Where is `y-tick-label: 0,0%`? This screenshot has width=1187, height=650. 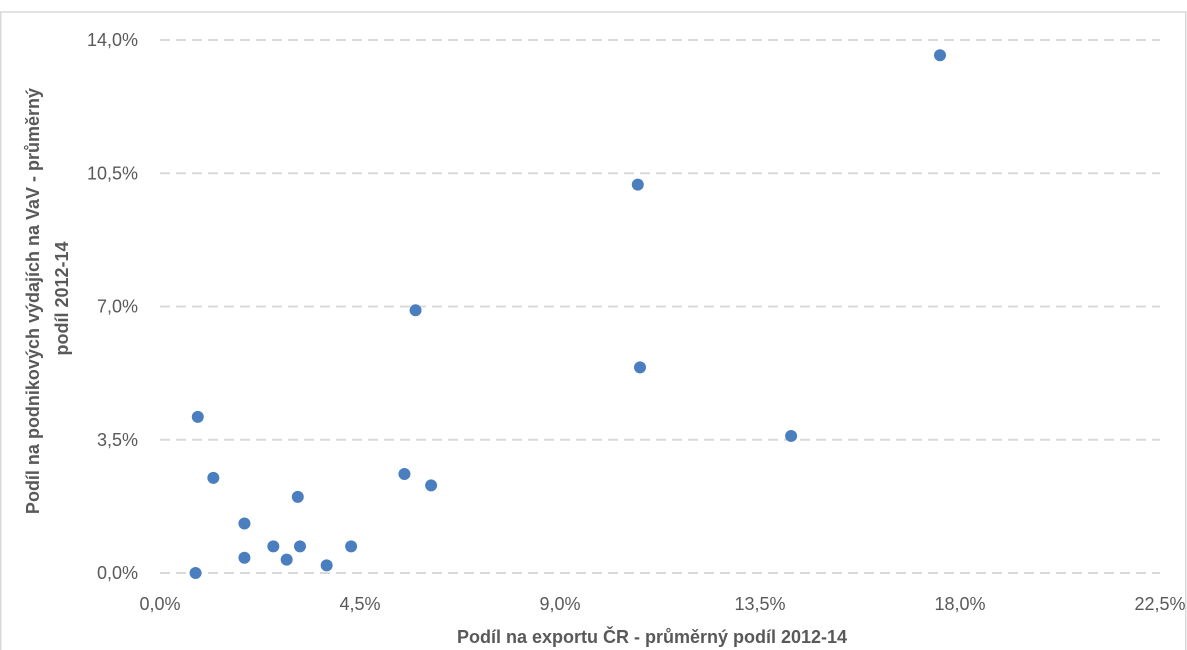
y-tick-label: 0,0% is located at coordinates (117, 573).